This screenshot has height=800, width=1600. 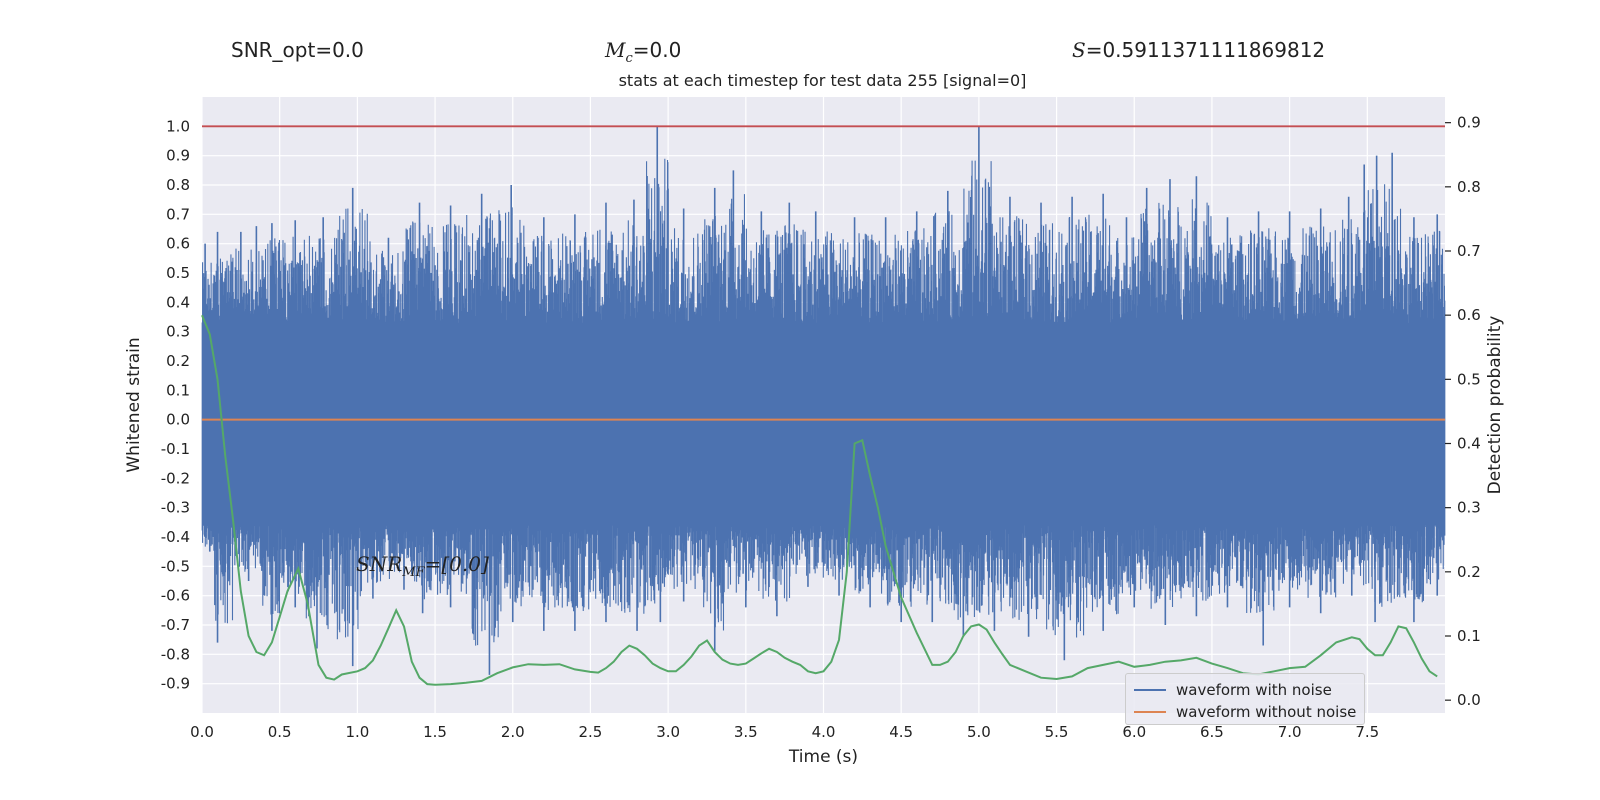 I want to click on snr-mf-value: =[0.0], so click(x=456, y=564).